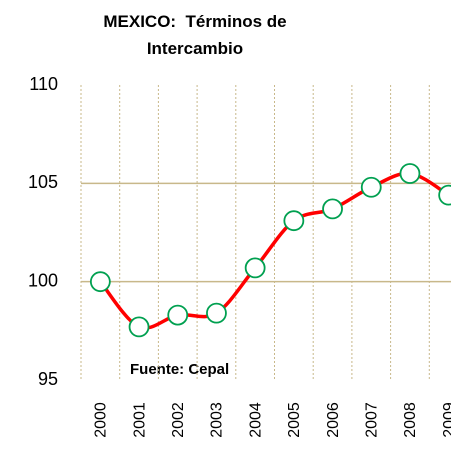 The height and width of the screenshot is (454, 451). I want to click on annotation: Fuente: Cepal, so click(179, 369).